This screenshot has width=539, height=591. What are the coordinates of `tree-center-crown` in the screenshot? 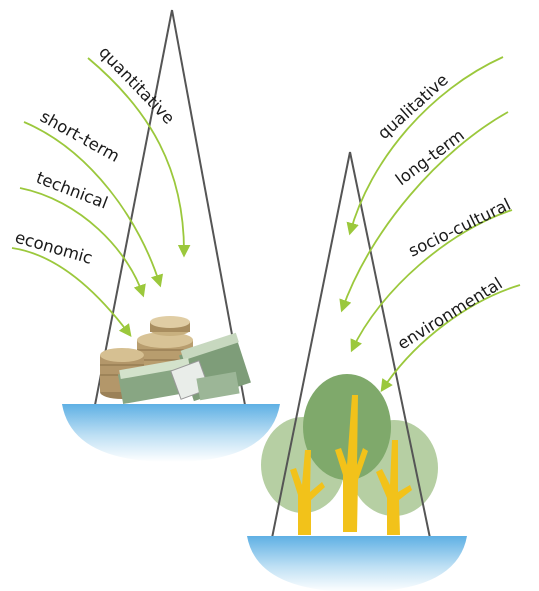 It's located at (347, 427).